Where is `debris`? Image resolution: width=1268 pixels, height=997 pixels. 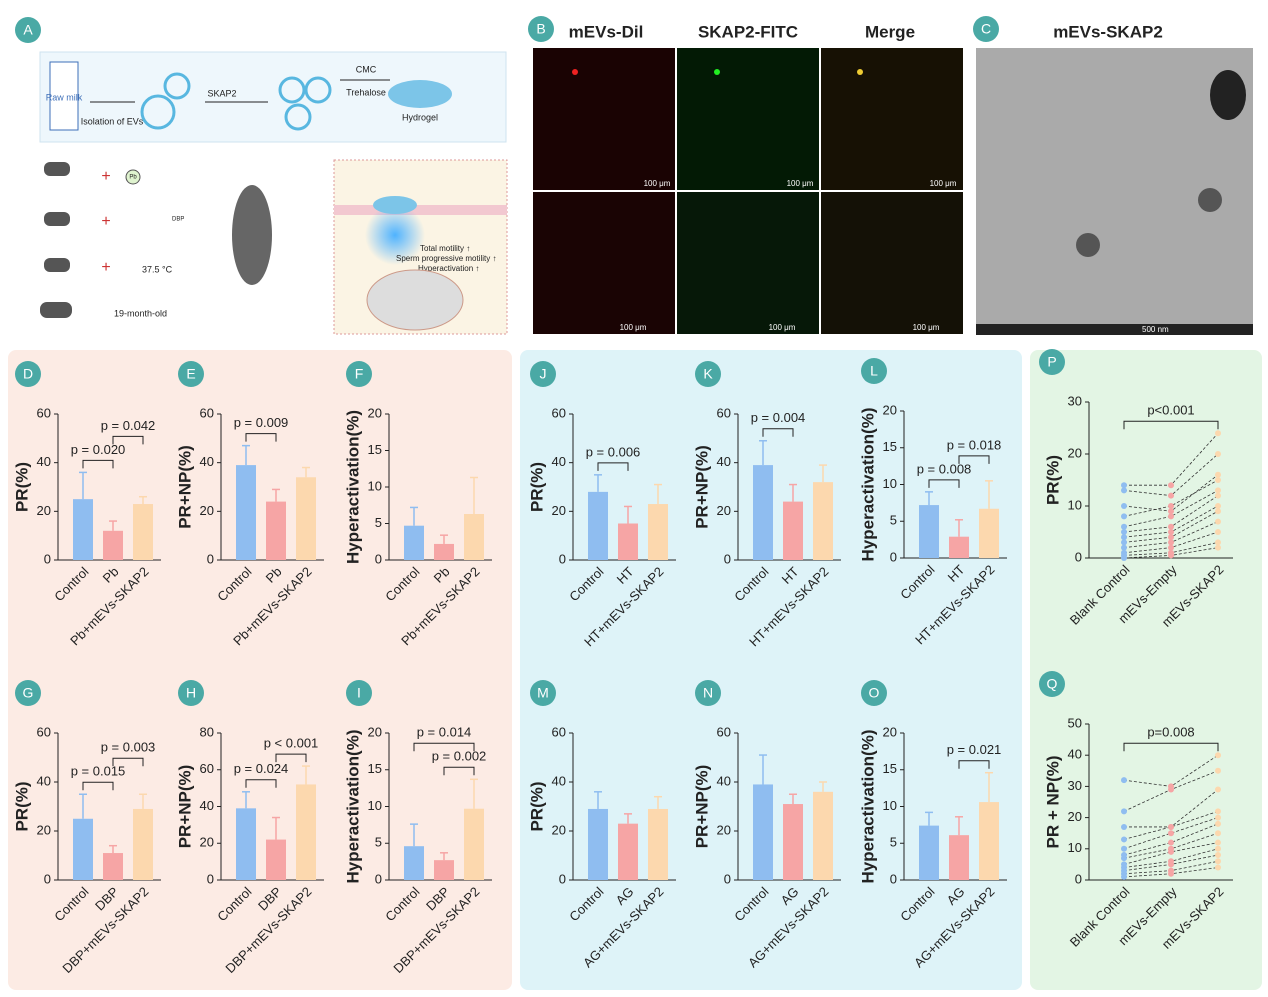 debris is located at coordinates (1228, 95).